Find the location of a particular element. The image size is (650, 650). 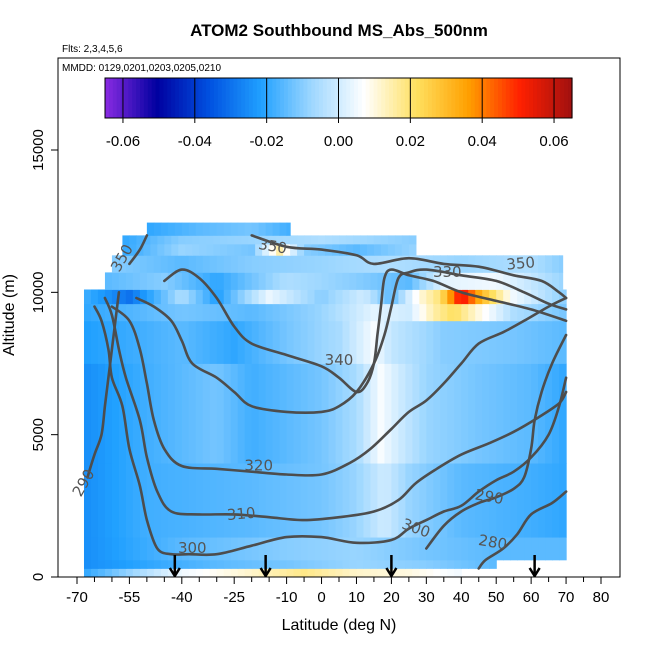

x-tick-label: -70 is located at coordinates (77, 597).